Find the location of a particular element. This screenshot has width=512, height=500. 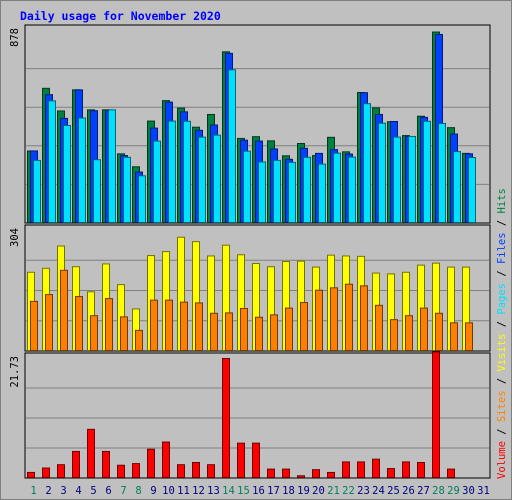

x-tick-label-10: 10 is located at coordinates (168, 491).